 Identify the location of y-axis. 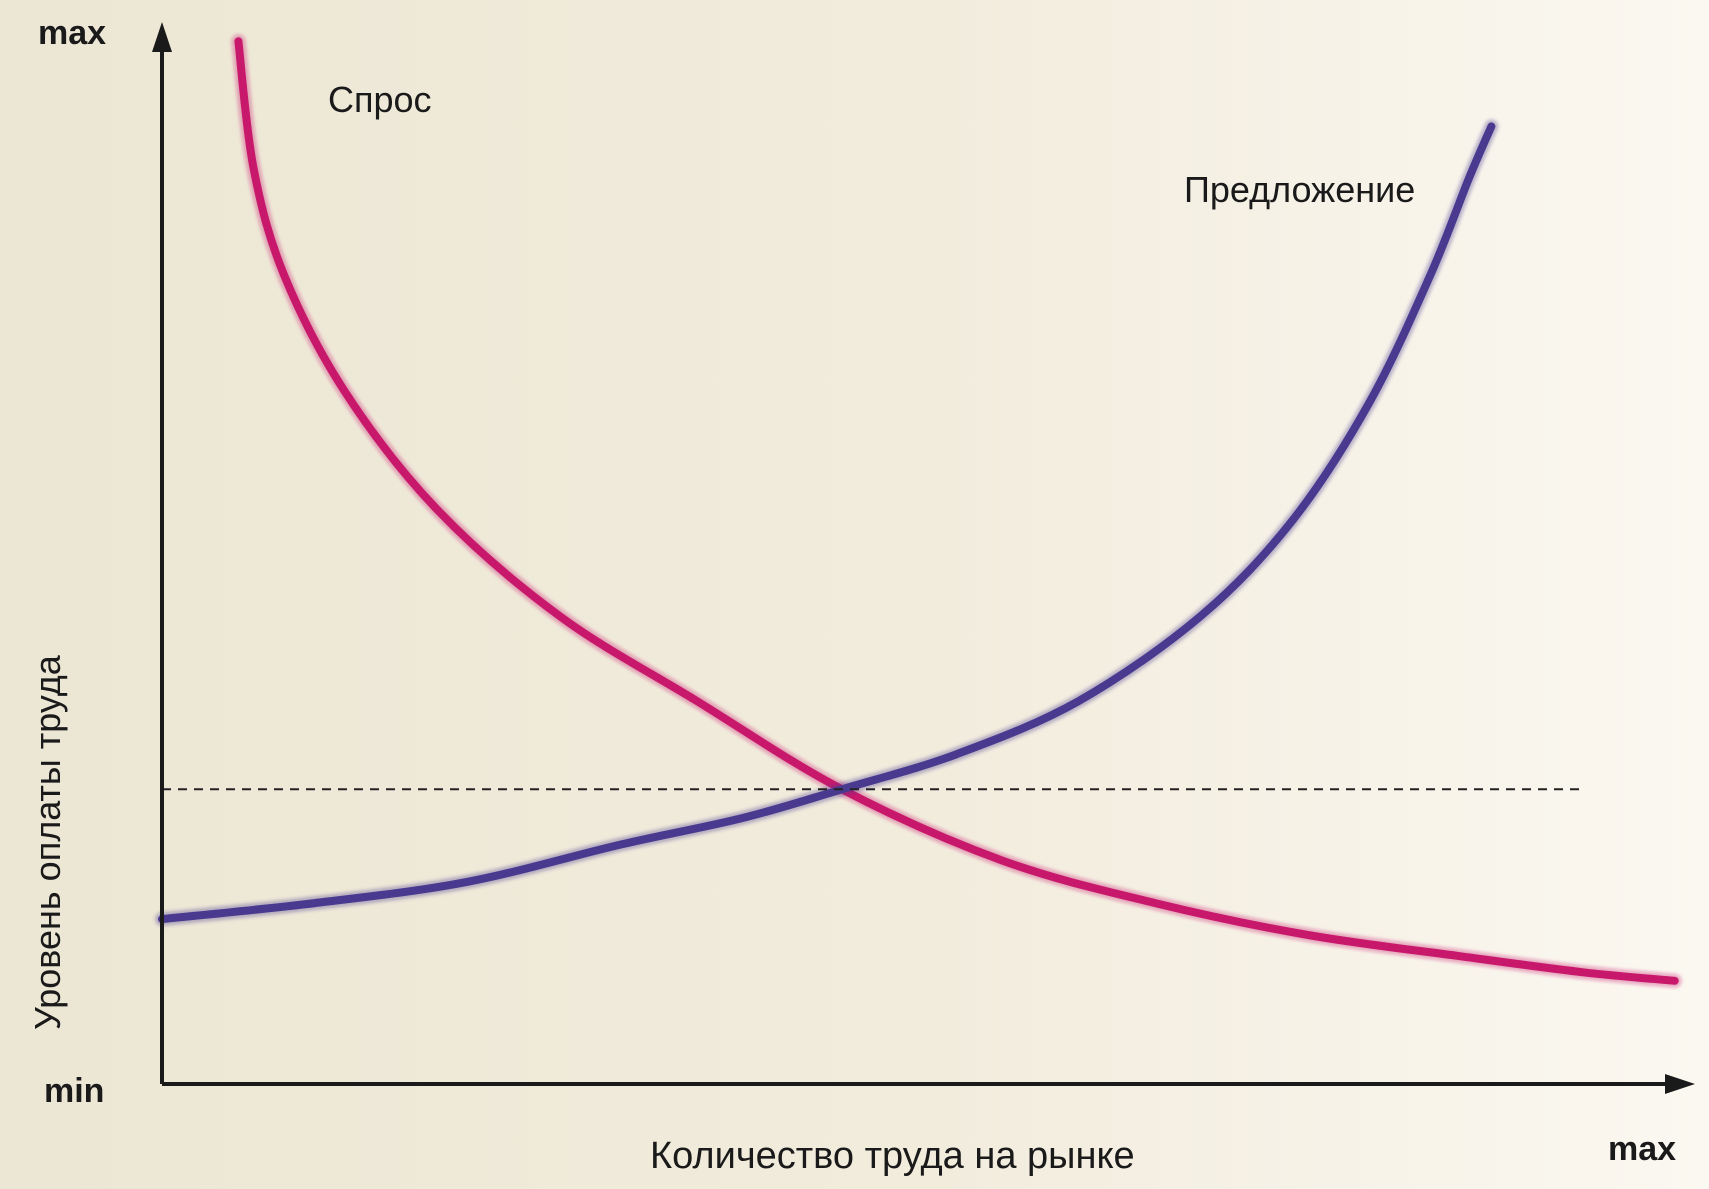
(162, 553).